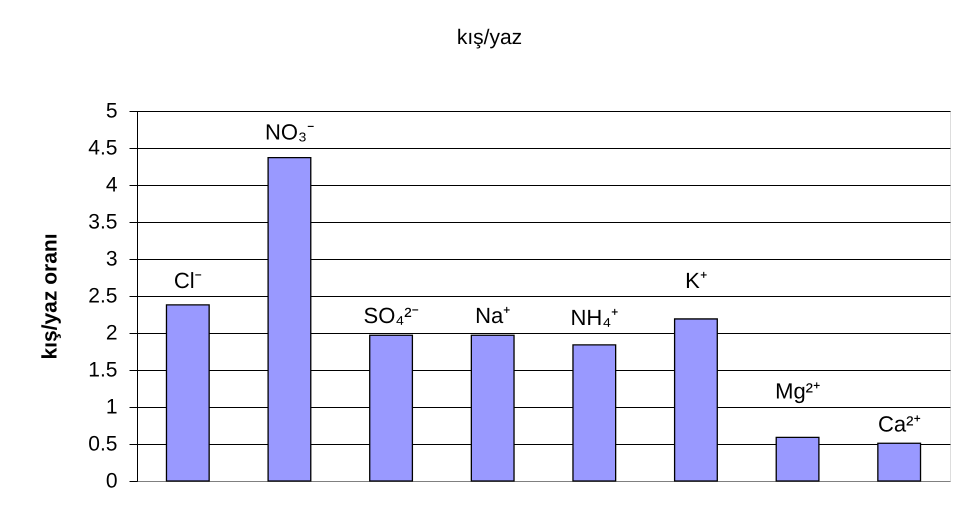 The width and height of the screenshot is (958, 522). I want to click on y-tick-label: 3.5, so click(103, 222).